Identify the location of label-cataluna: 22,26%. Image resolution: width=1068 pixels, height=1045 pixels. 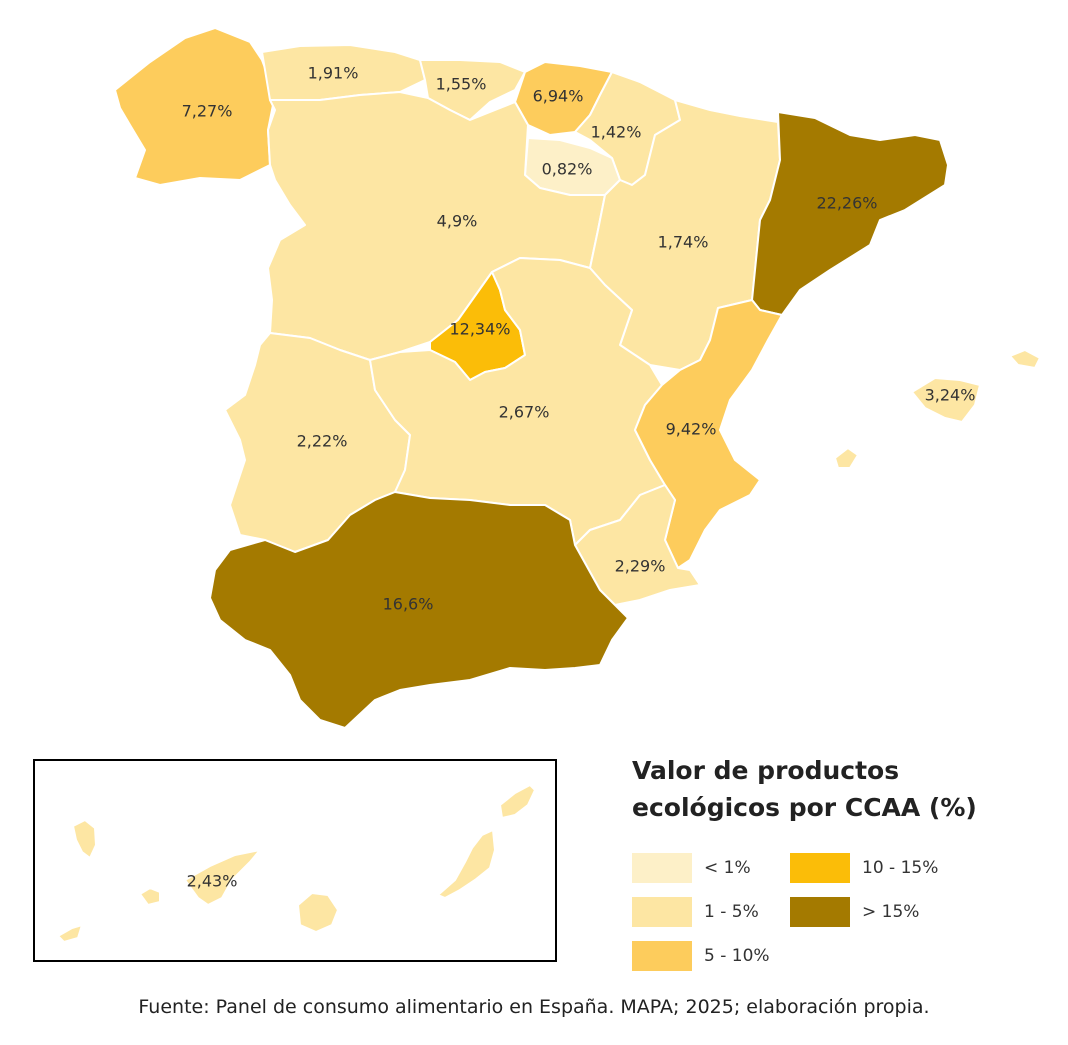
(846, 203).